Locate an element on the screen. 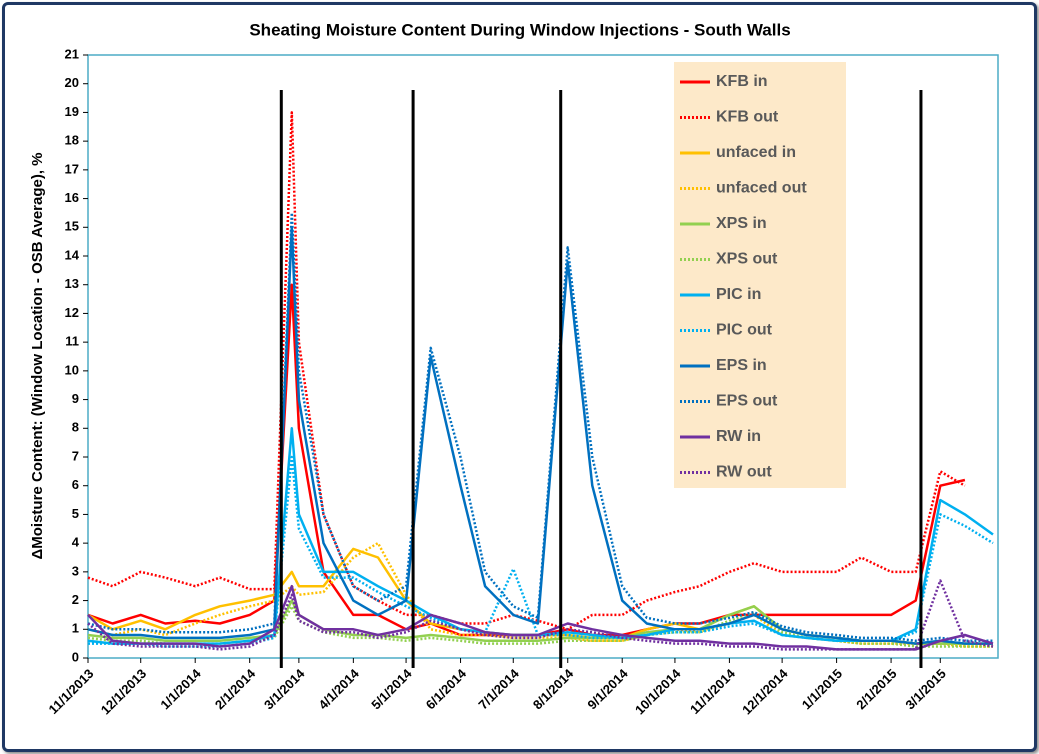 This screenshot has height=754, width=1039. y-tick-label: 17 is located at coordinates (72, 168).